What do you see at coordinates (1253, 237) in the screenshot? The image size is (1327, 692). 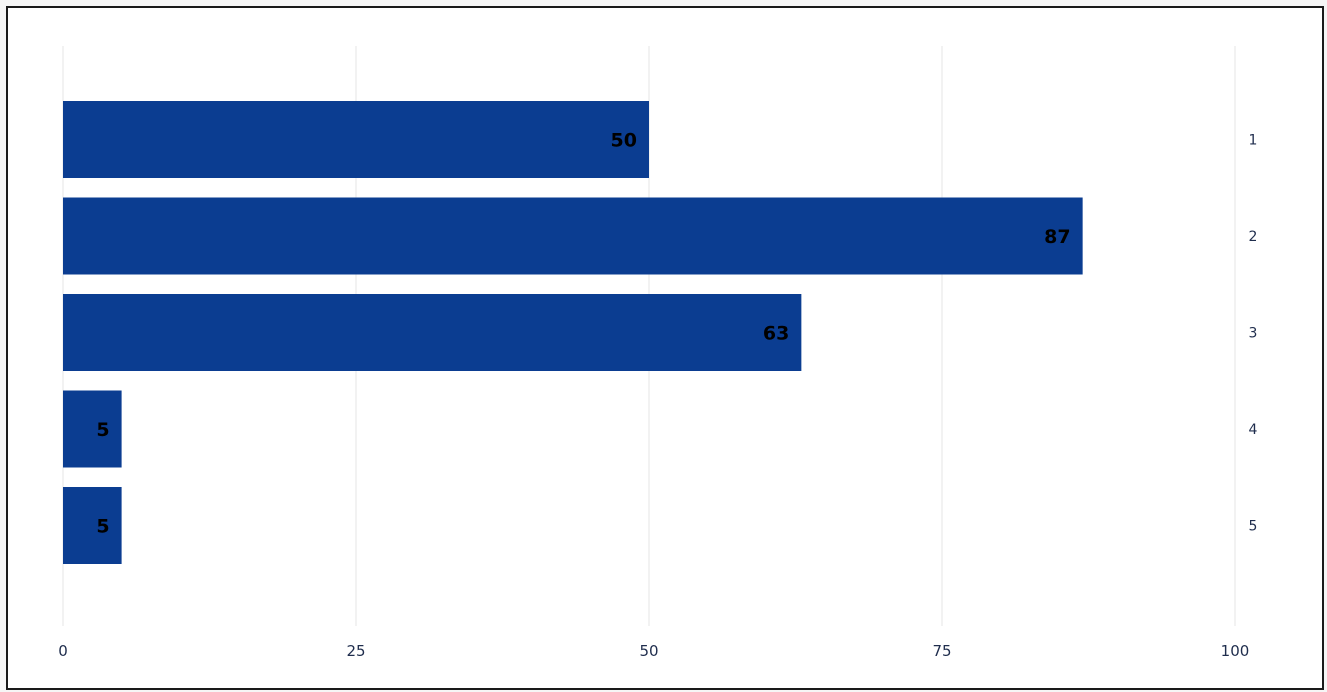 I see `category-label: 2` at bounding box center [1253, 237].